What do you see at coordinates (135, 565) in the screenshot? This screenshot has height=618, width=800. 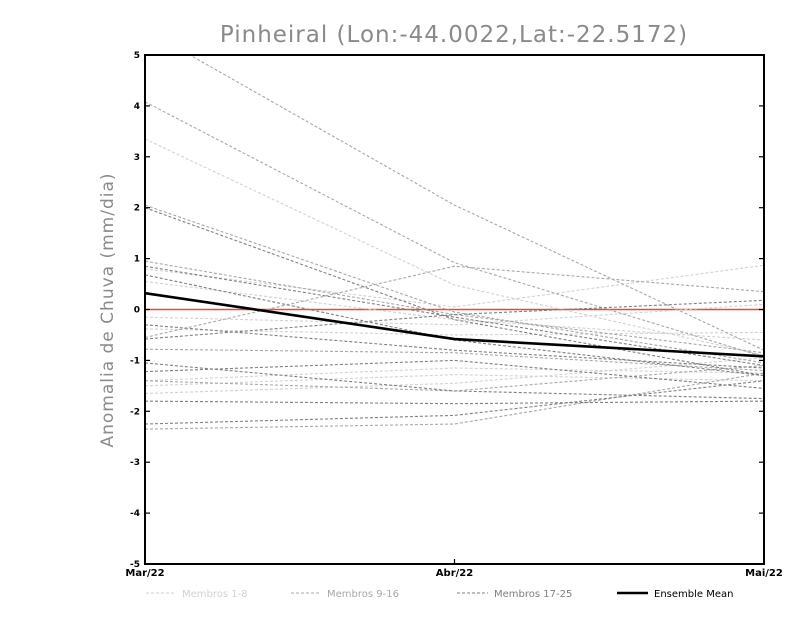 I see `y-tick-label: -5` at bounding box center [135, 565].